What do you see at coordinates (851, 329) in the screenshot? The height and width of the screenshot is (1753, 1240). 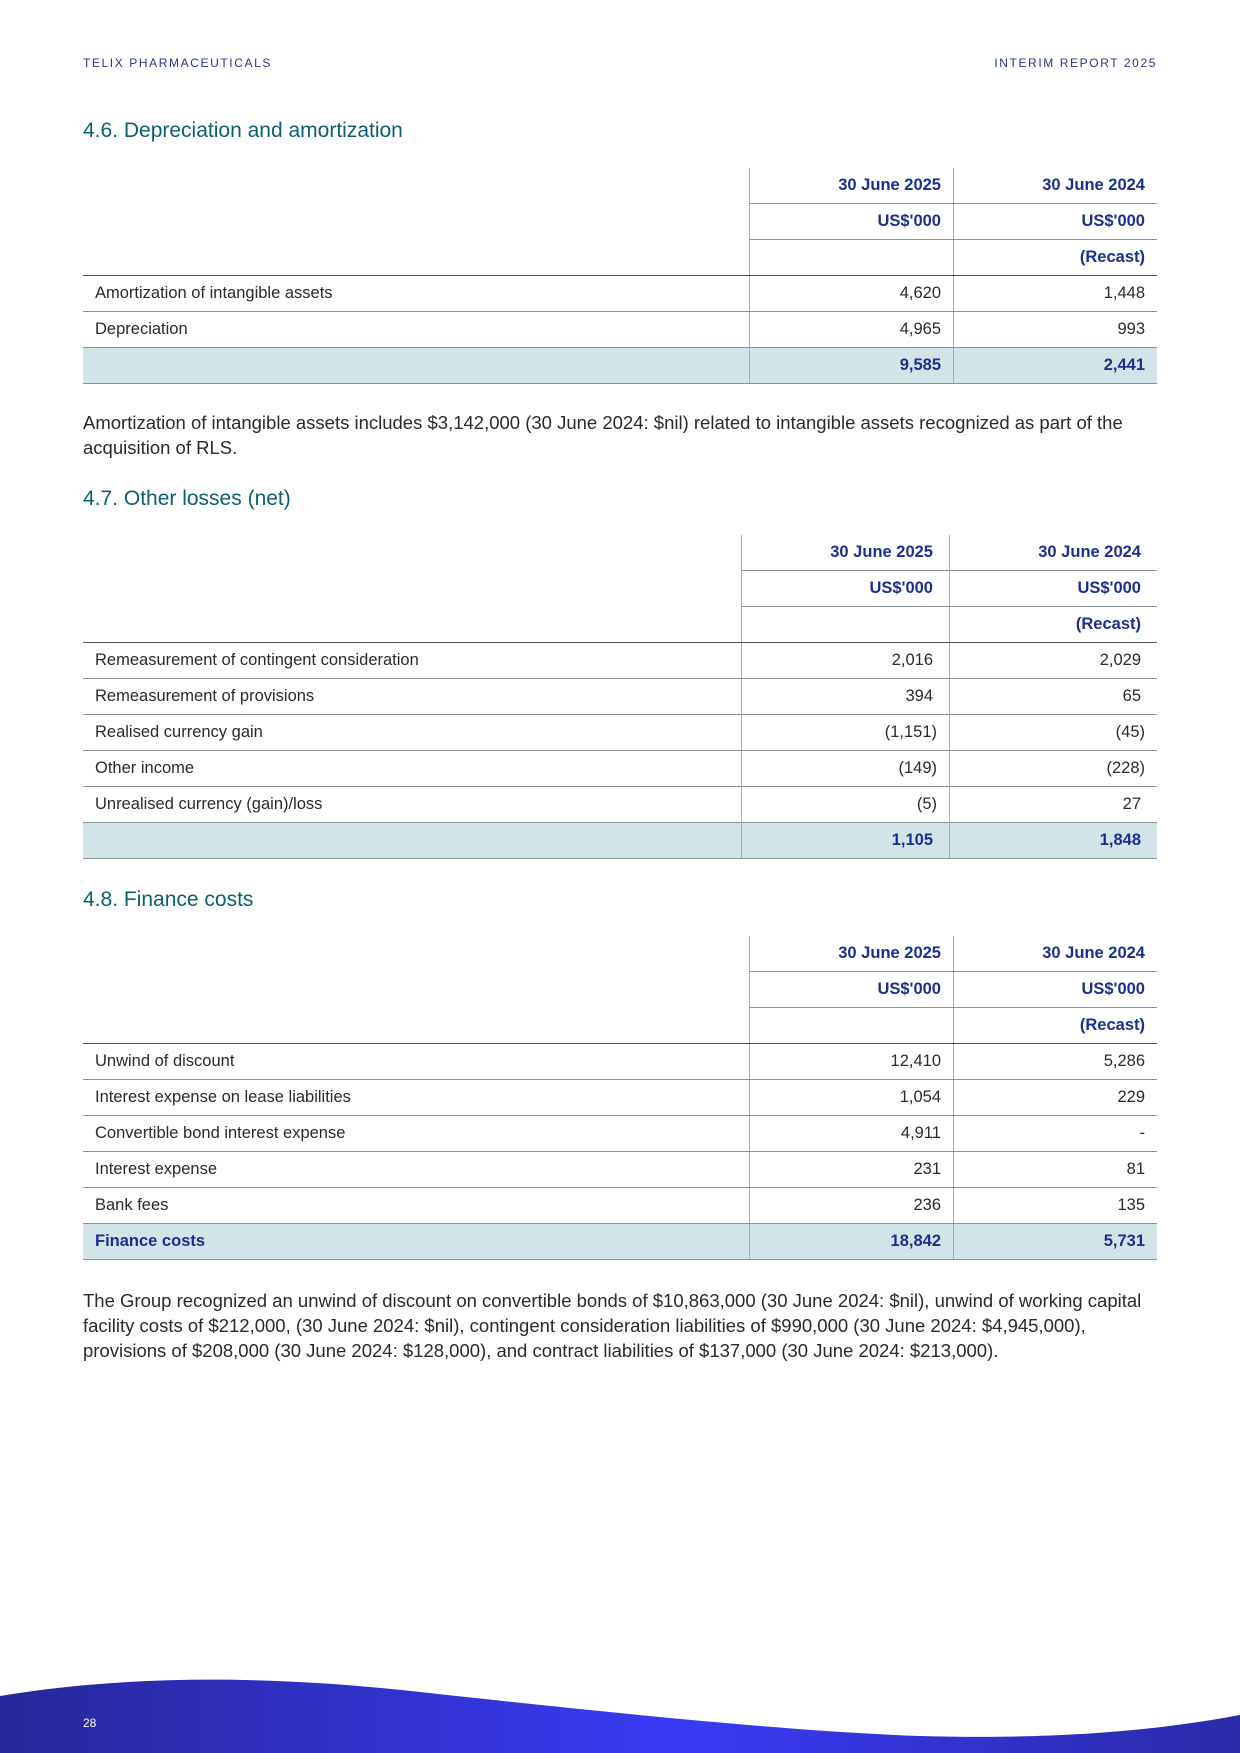 I see `row-value: 4,965` at bounding box center [851, 329].